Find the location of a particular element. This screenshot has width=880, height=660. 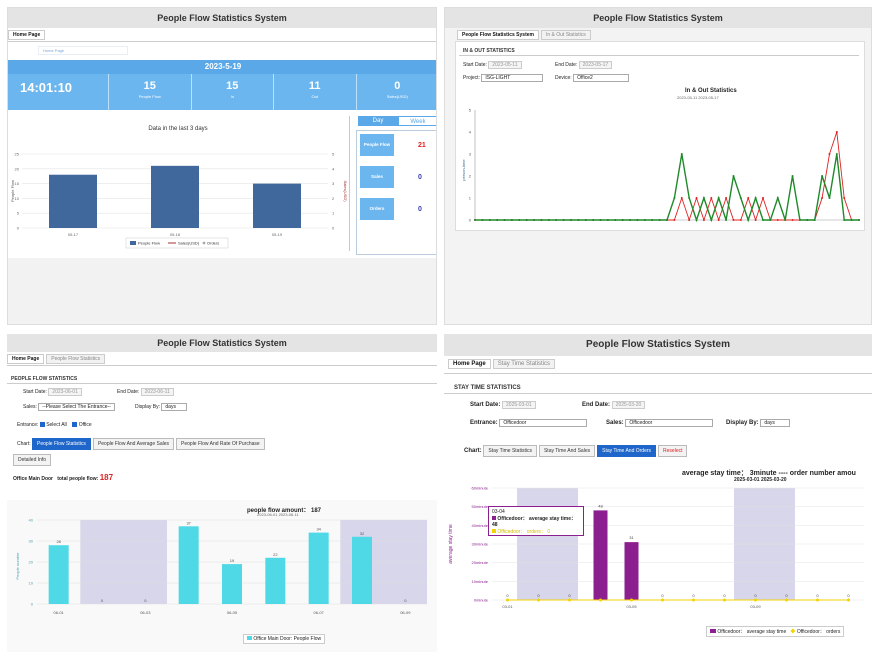

subtab-home: Home Page is located at coordinates (83, 50).